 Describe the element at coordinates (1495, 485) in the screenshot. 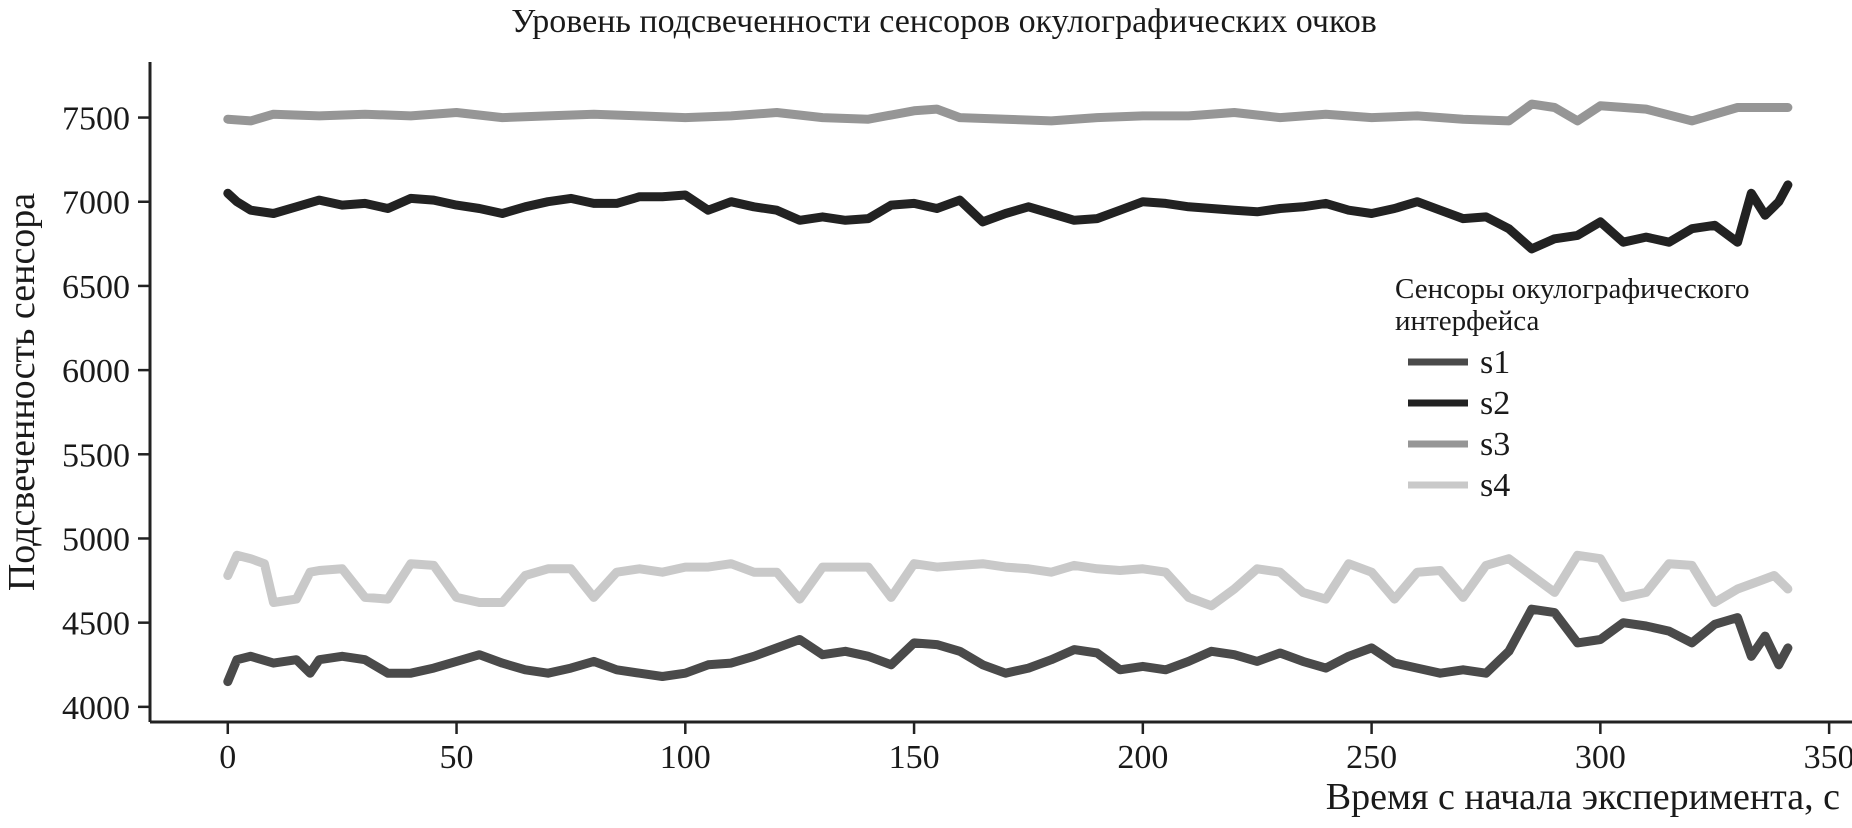

I see `legend-label-s4: s4` at that location.